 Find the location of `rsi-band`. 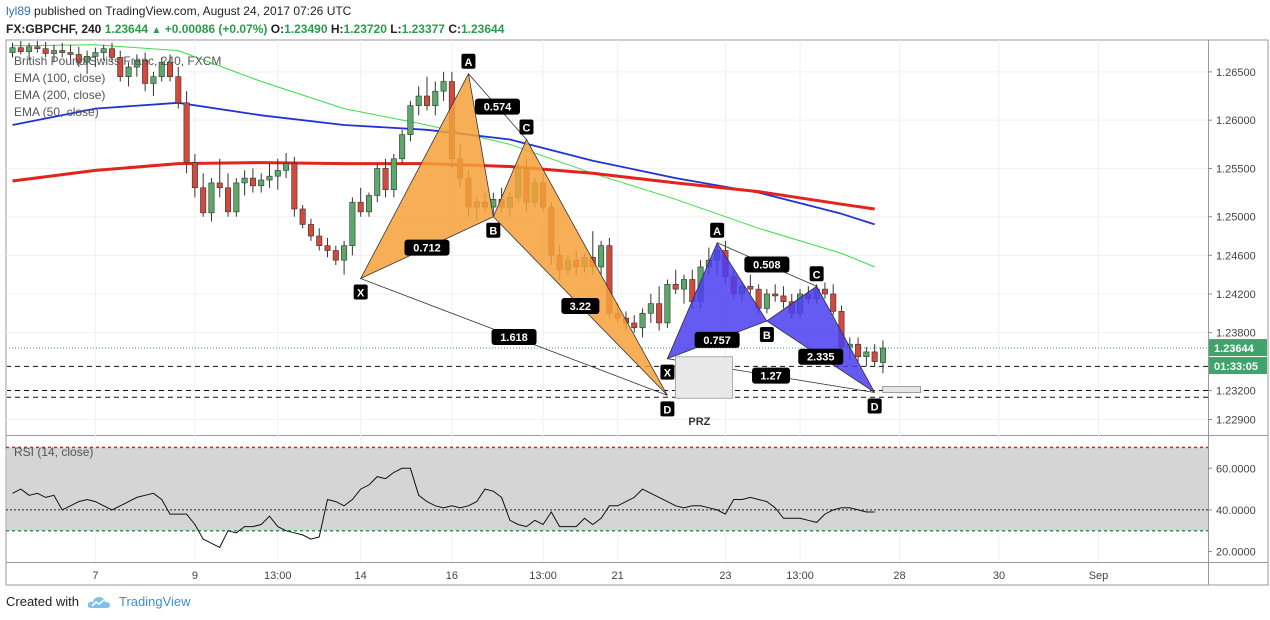

rsi-band is located at coordinates (607, 489).